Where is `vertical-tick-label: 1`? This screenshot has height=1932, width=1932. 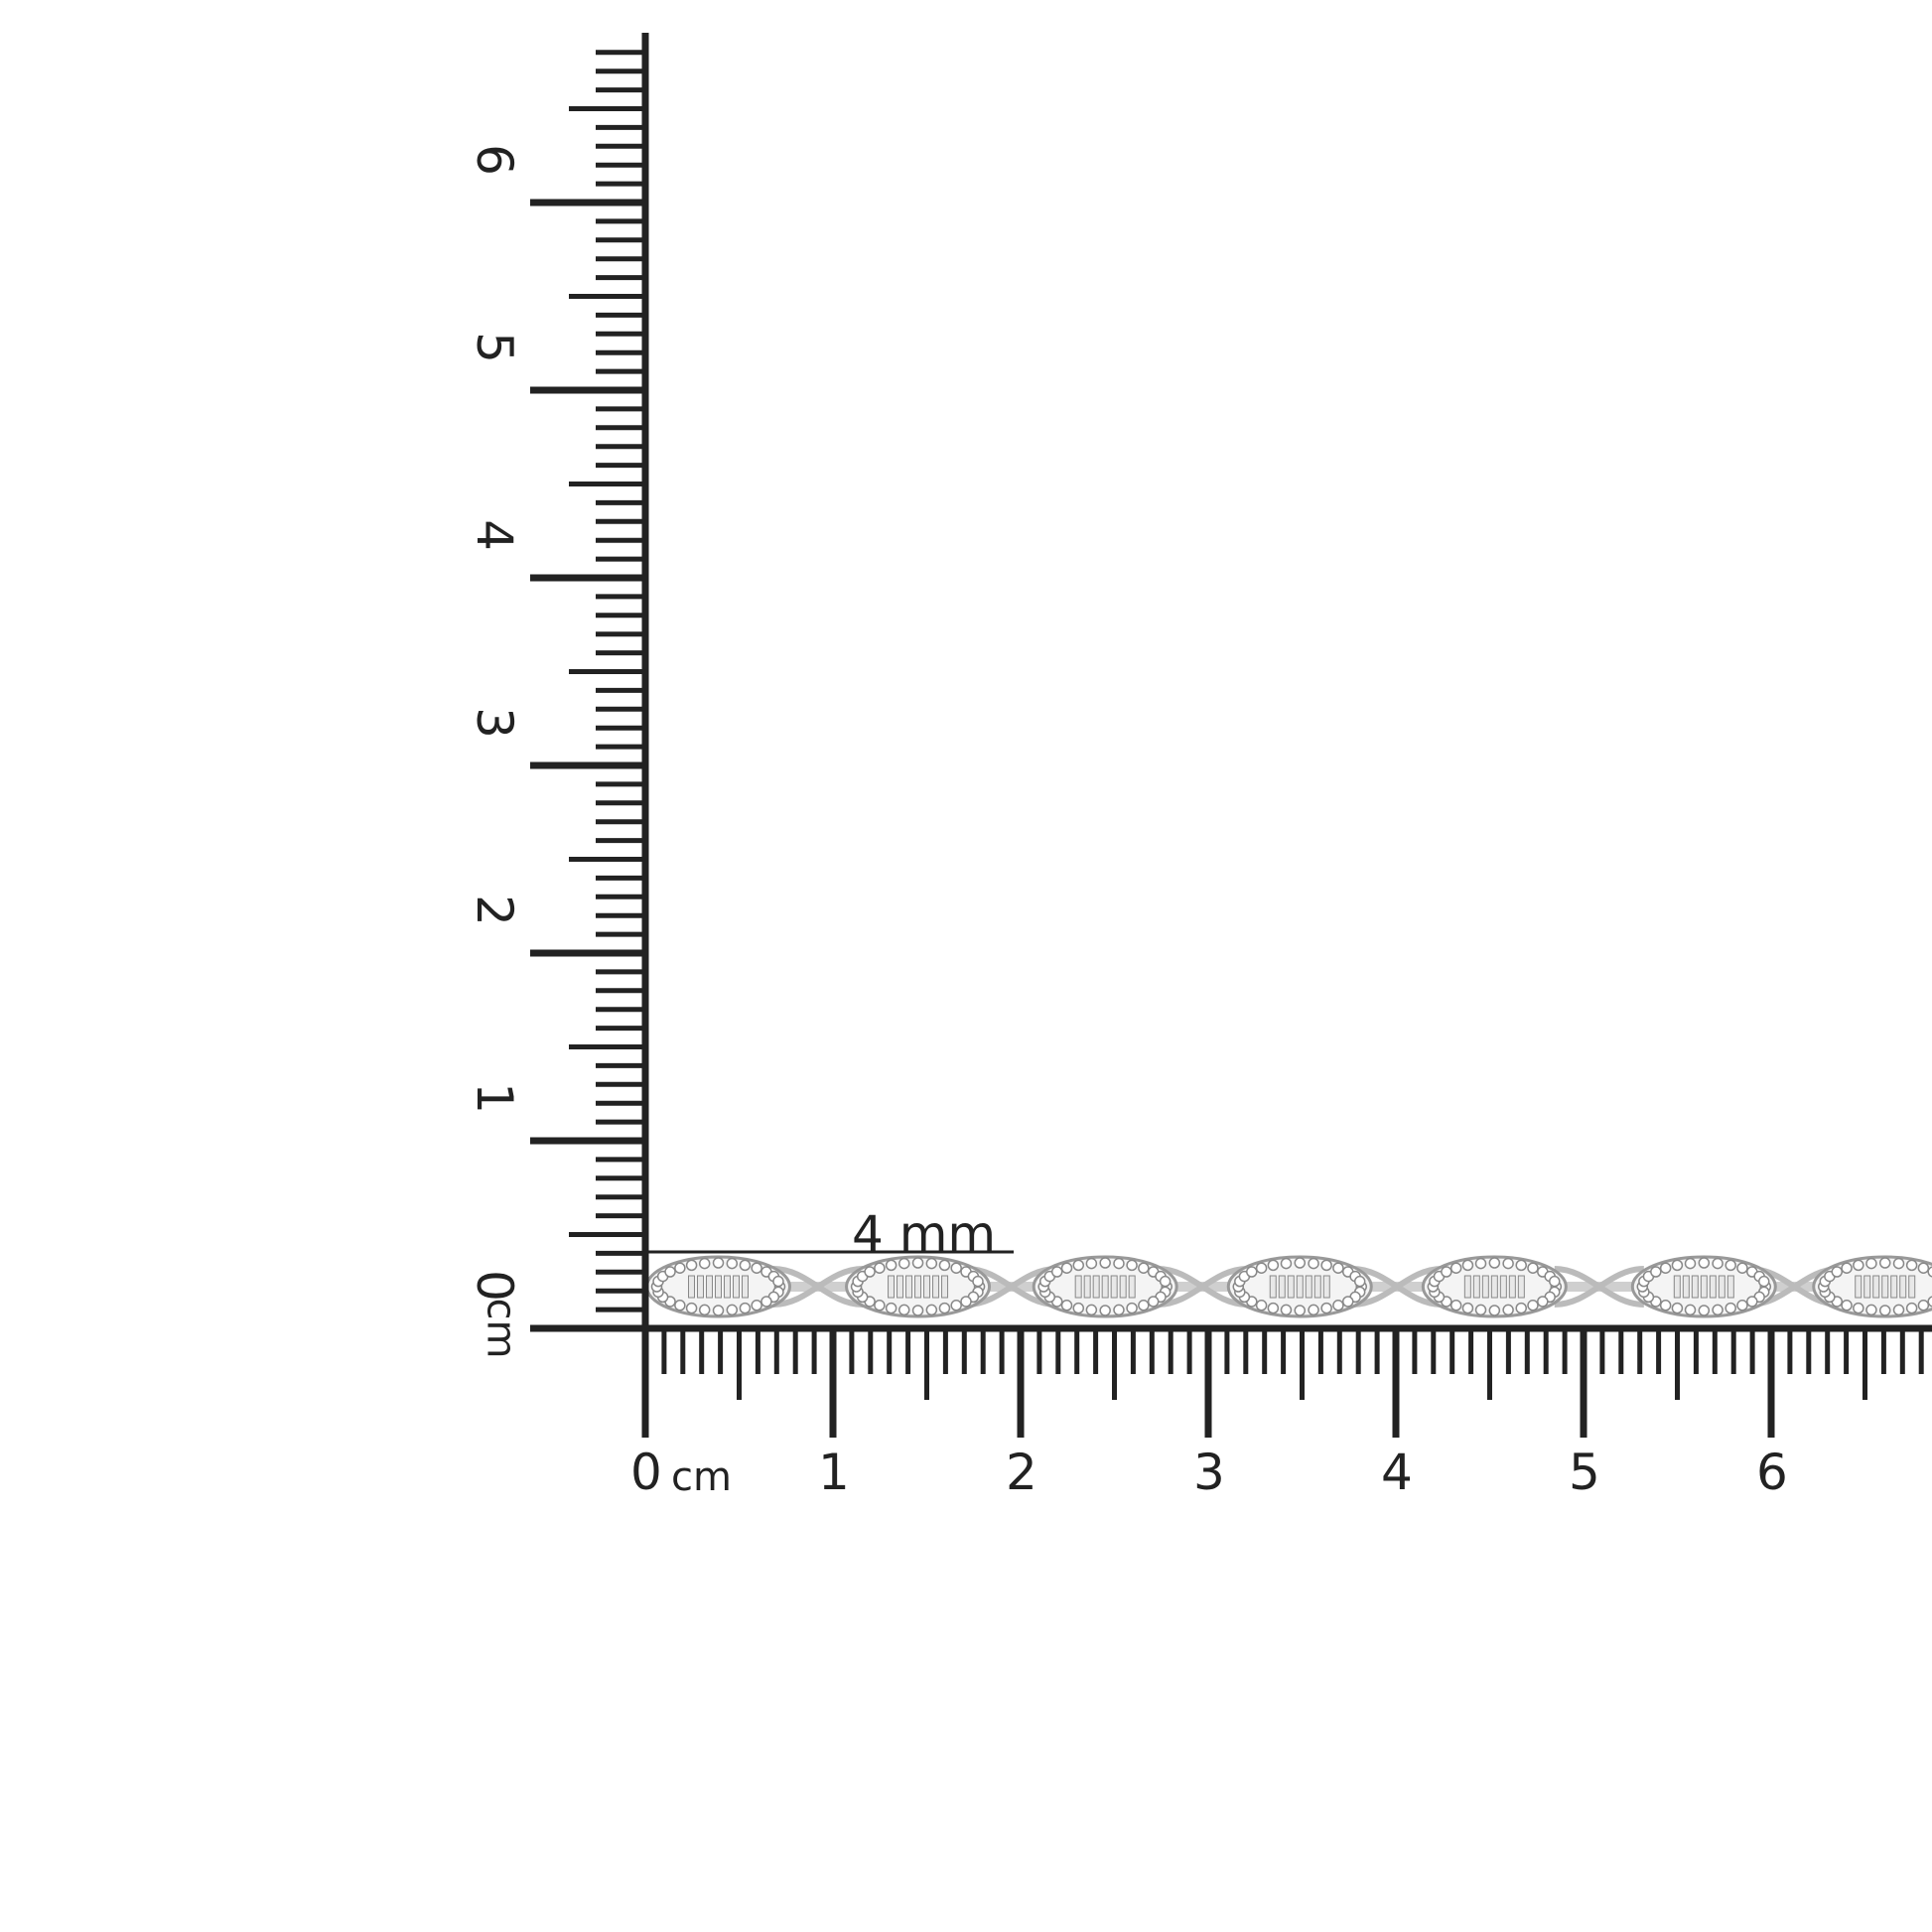 vertical-tick-label: 1 is located at coordinates (494, 1098).